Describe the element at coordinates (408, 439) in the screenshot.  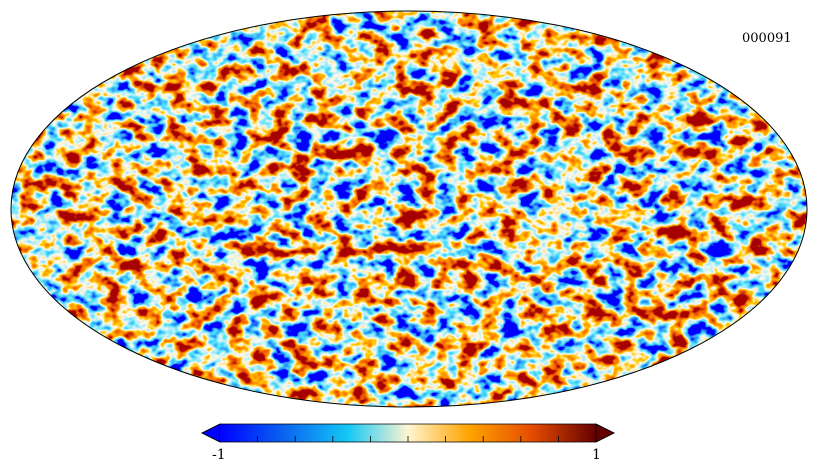
I see `colorbar-ticks` at that location.